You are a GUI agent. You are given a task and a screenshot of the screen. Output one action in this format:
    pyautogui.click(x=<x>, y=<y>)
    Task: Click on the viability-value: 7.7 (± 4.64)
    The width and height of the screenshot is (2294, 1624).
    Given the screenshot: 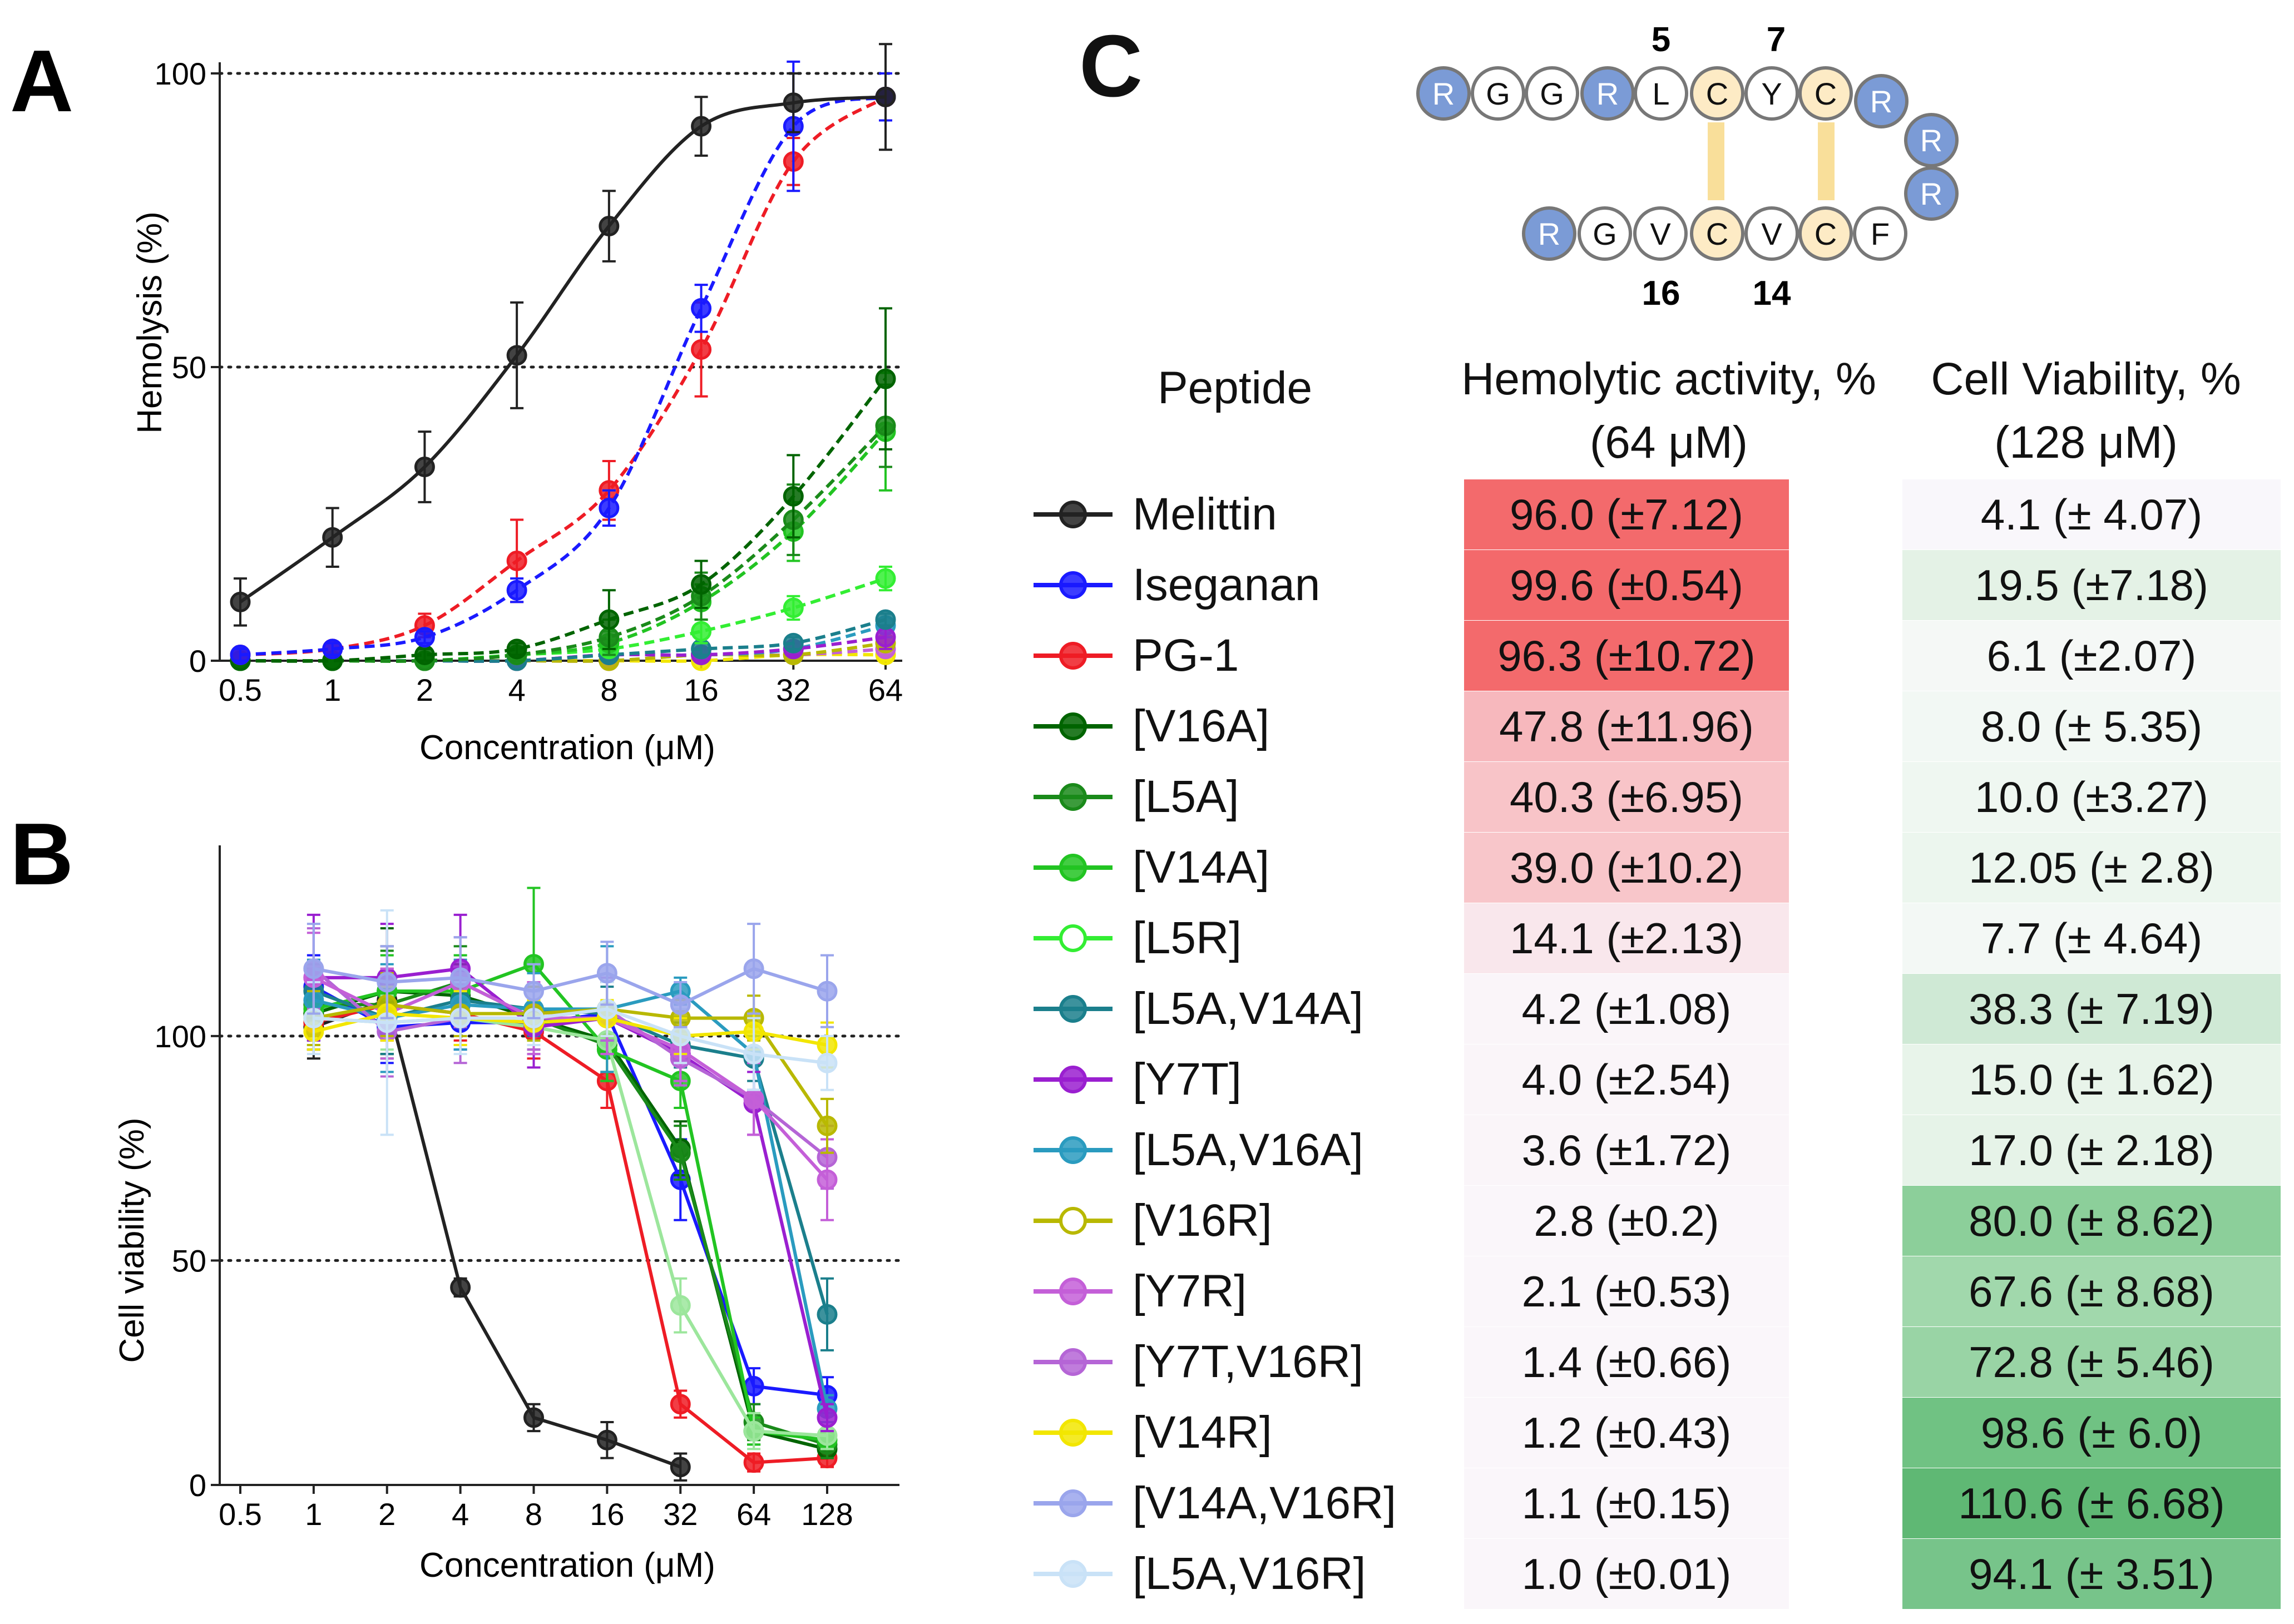 What is the action you would take?
    pyautogui.click(x=2091, y=938)
    